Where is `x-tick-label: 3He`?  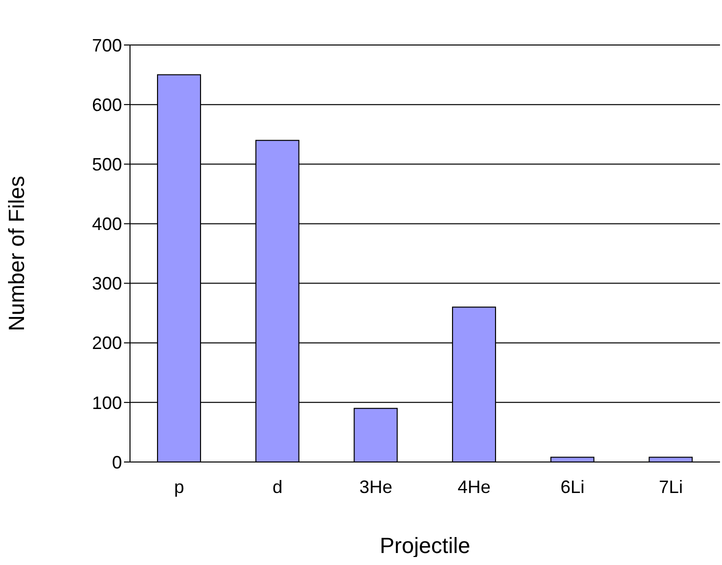 x-tick-label: 3He is located at coordinates (375, 486).